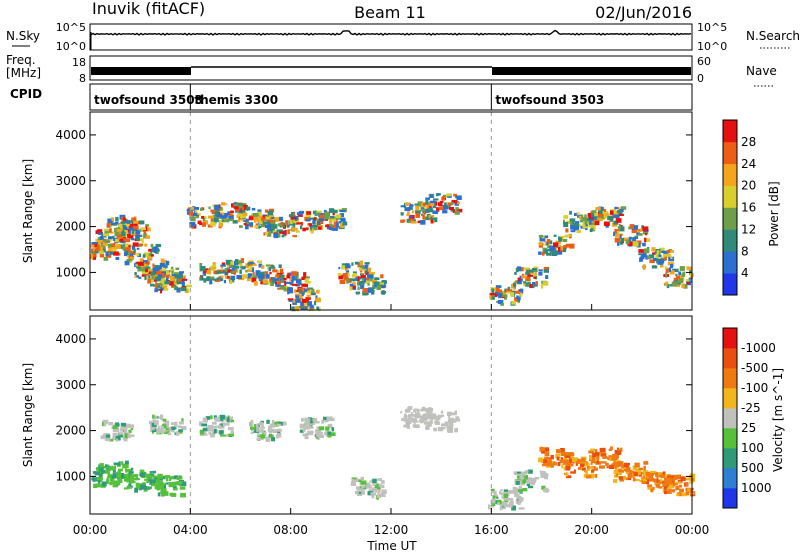 The height and width of the screenshot is (554, 800). I want to click on y-tick-label: 2000, so click(70, 431).